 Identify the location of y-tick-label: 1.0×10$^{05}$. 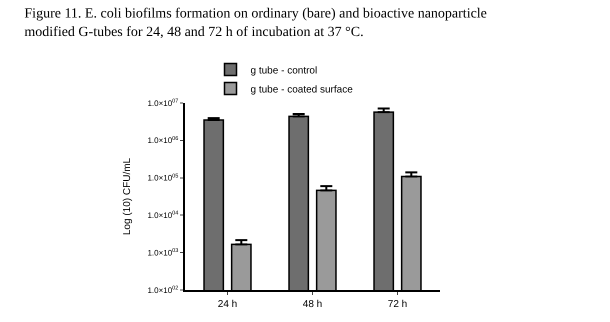
(162, 178).